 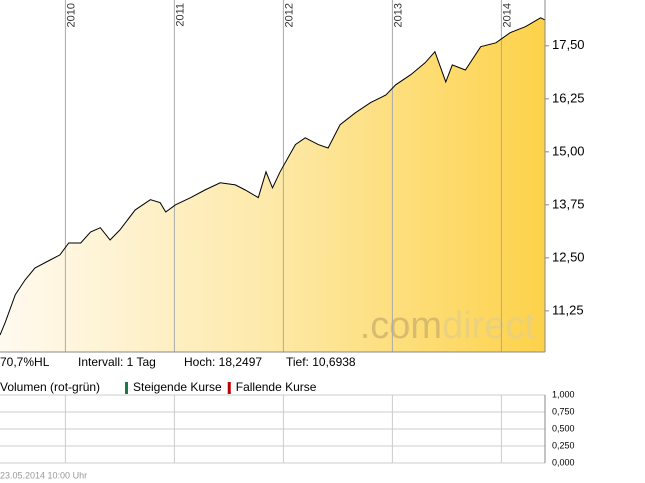 What do you see at coordinates (289, 15) in the screenshot?
I see `x-tick-label: 2012` at bounding box center [289, 15].